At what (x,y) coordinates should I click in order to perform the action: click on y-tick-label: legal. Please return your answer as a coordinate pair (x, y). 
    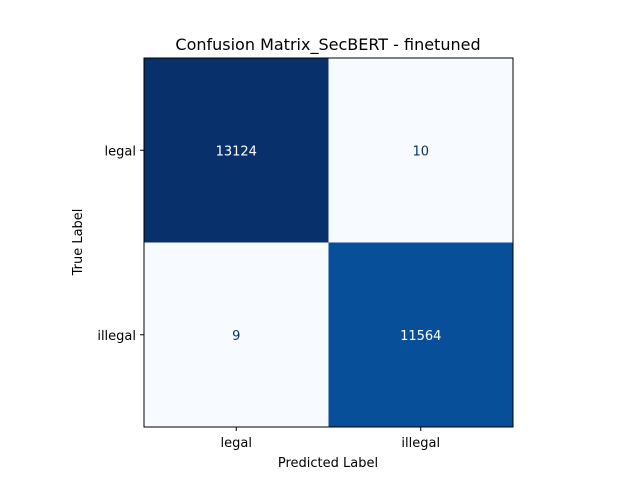
    Looking at the image, I should click on (120, 151).